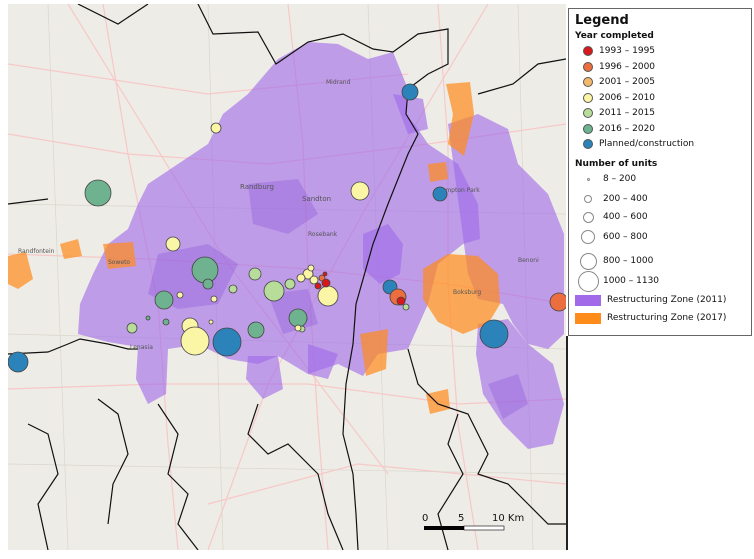  What do you see at coordinates (338, 82) in the screenshot?
I see `svg-text: Midrand` at bounding box center [338, 82].